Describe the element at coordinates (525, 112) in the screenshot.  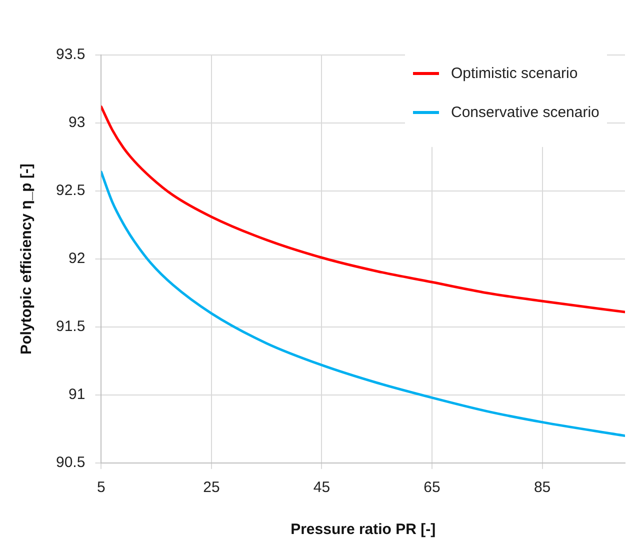
I see `legend-label: Conservative scenario` at that location.